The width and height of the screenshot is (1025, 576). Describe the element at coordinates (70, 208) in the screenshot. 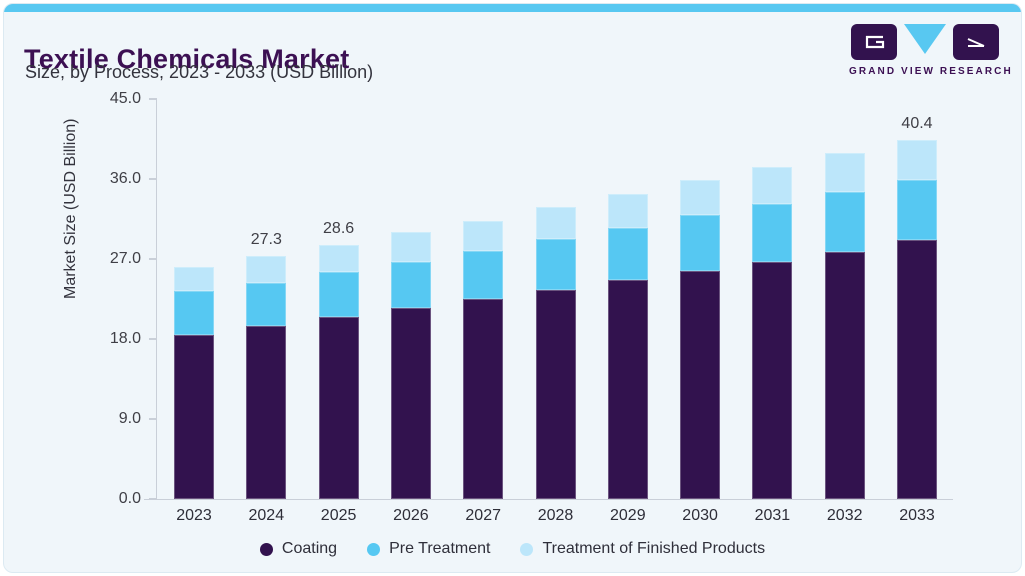

I see `y-axis-title: Market Size (USD Billion)` at that location.